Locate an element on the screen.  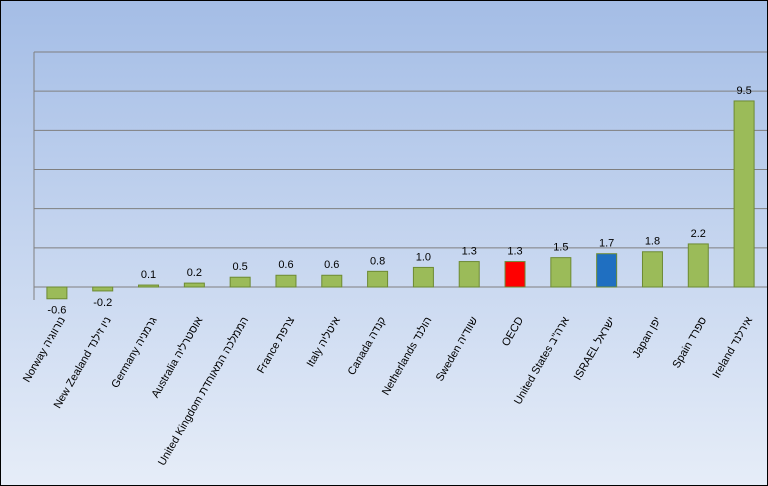
value-label: 9.5 is located at coordinates (743, 91).